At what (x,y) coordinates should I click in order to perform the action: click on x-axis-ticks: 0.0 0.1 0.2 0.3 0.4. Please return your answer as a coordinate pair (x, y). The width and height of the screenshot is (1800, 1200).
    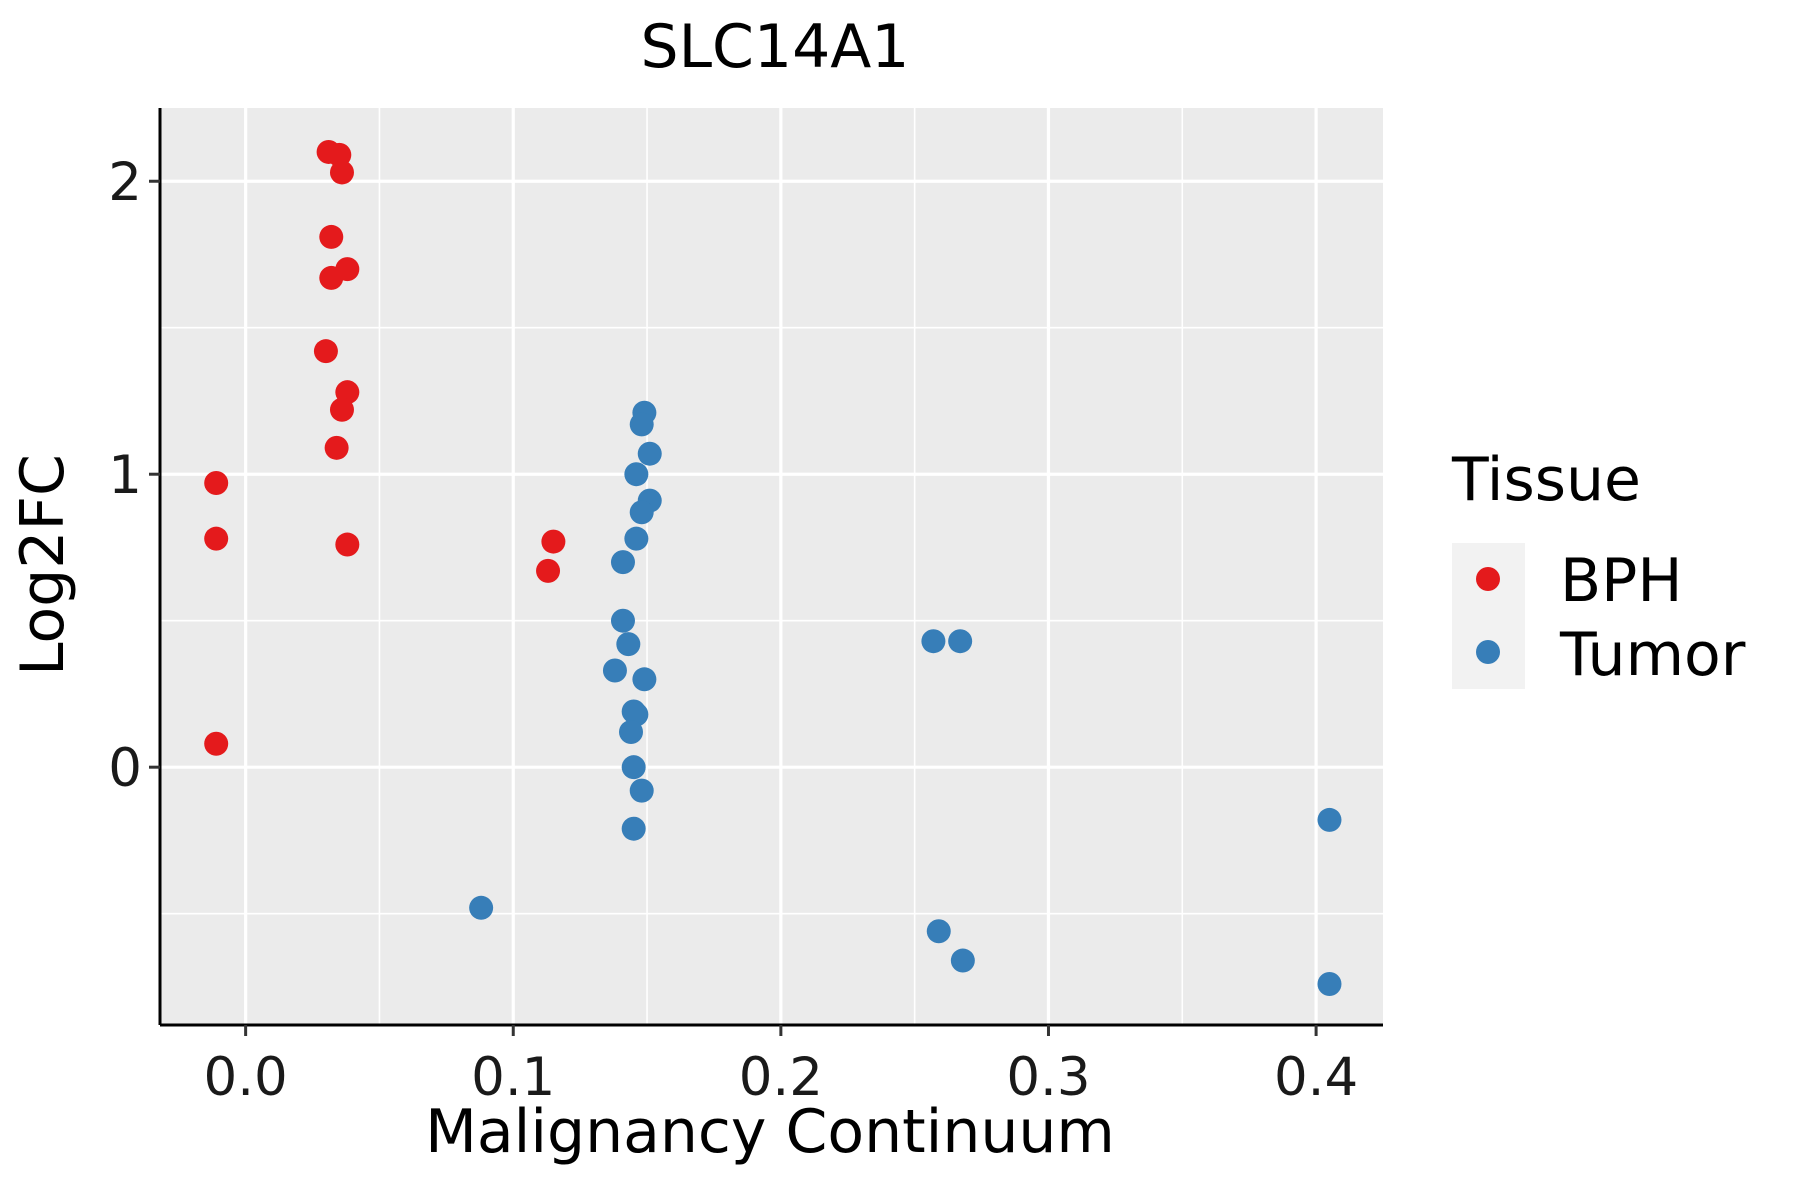
    Looking at the image, I should click on (780, 1066).